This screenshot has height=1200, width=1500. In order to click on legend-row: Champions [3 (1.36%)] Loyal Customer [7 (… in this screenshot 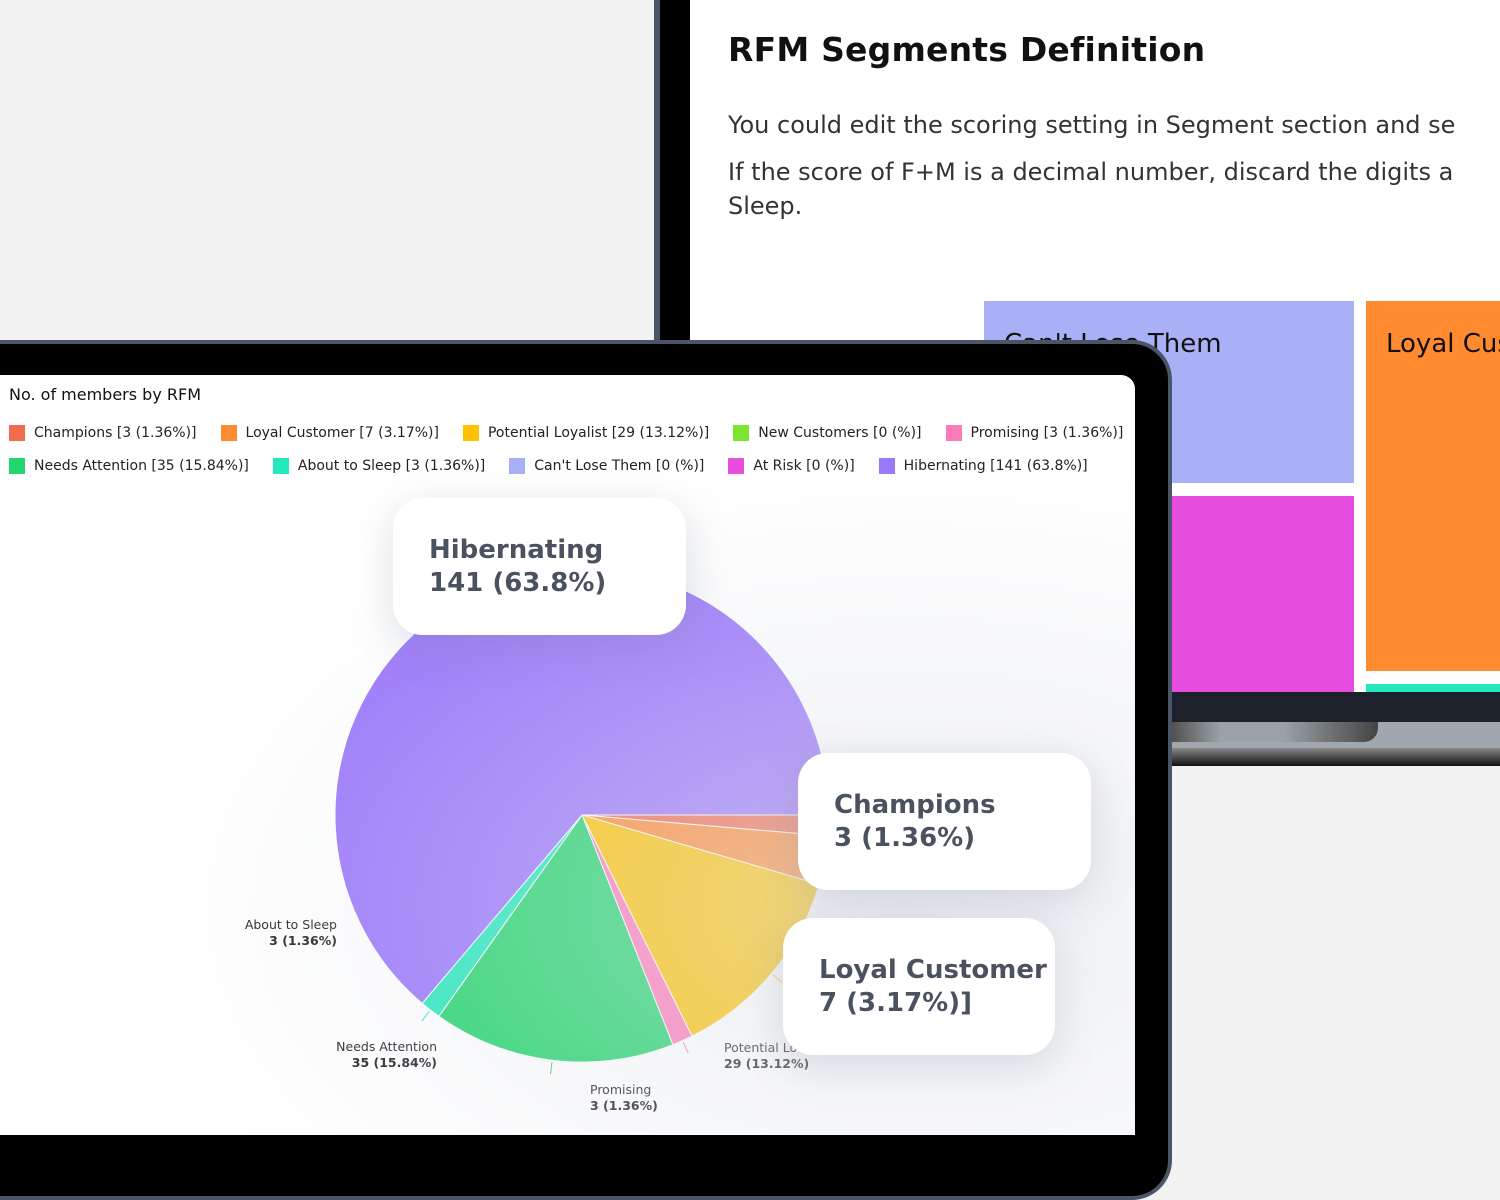, I will do `click(572, 433)`.